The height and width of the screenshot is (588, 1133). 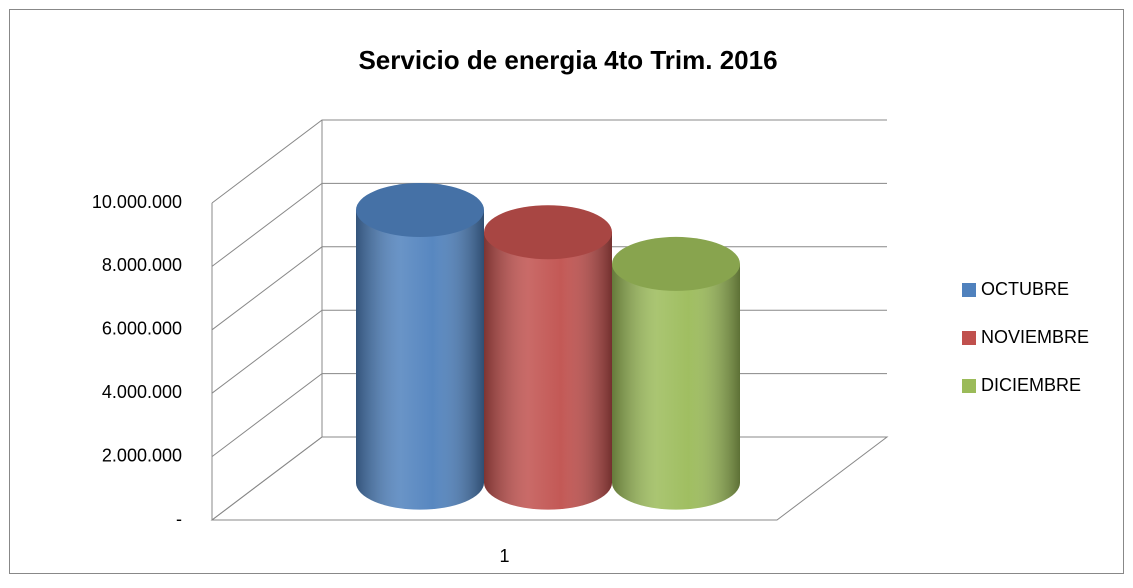 What do you see at coordinates (504, 556) in the screenshot?
I see `x-tick-label: 1` at bounding box center [504, 556].